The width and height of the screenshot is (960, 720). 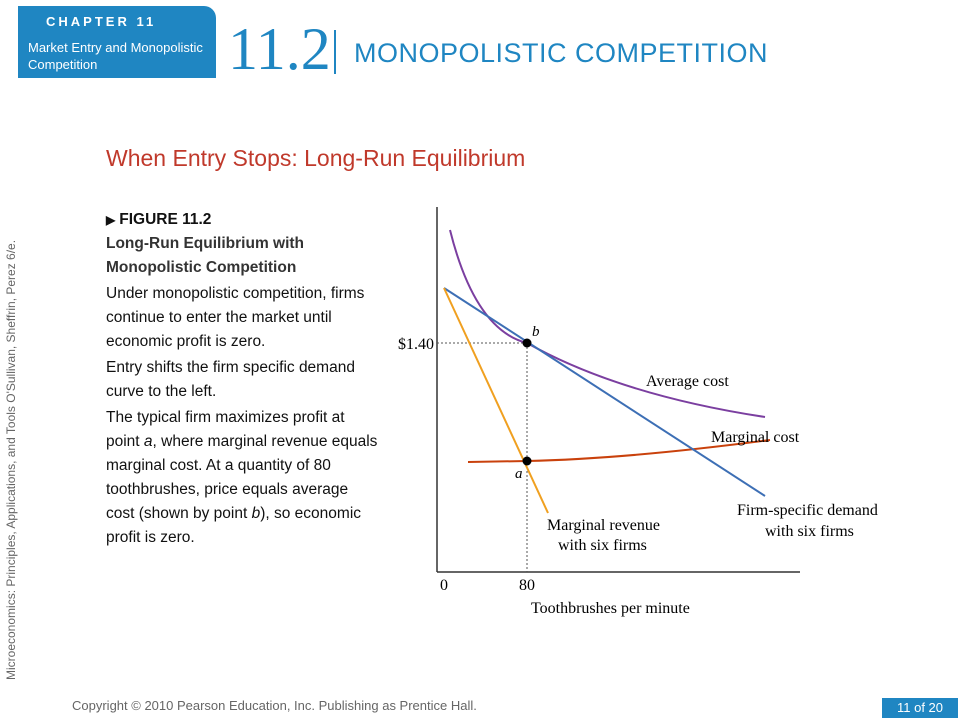 I want to click on average-cost-label: Average cost, so click(x=687, y=381).